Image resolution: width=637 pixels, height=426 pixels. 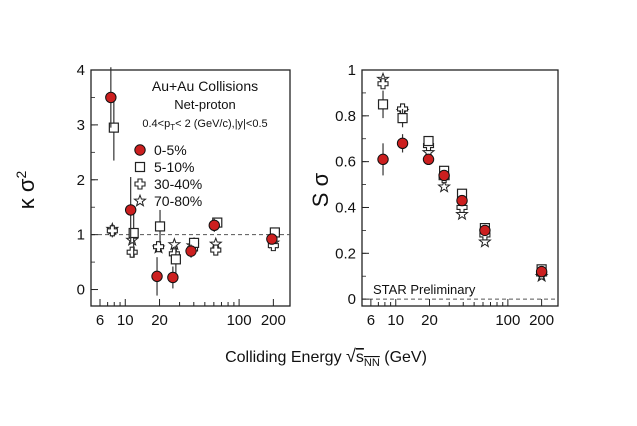 What do you see at coordinates (429, 320) in the screenshot?
I see `right-x-tick-label: 20` at bounding box center [429, 320].